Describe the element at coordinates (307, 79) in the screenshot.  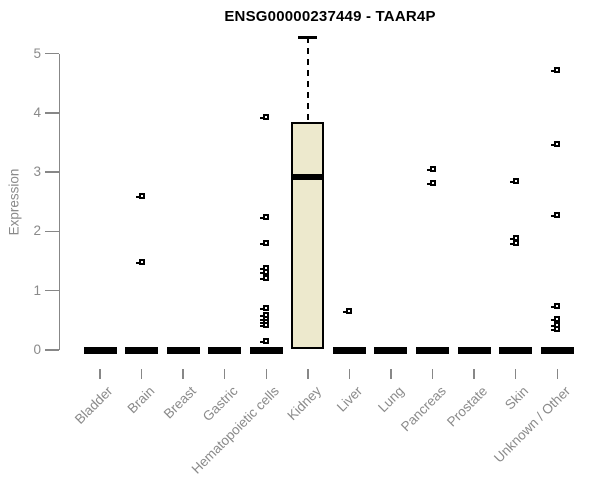
I see `upper-whisker` at that location.